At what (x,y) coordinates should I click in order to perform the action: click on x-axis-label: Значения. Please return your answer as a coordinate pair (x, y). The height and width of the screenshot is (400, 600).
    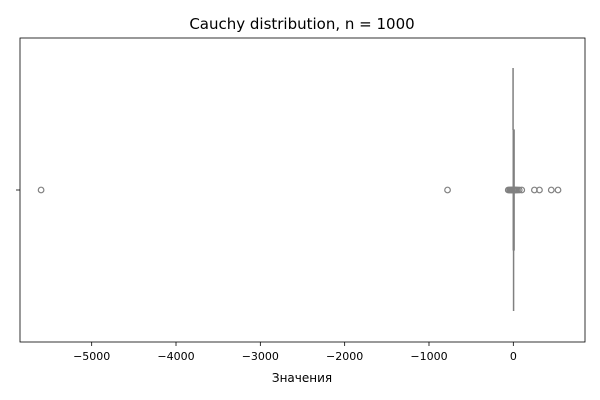
    Looking at the image, I should click on (302, 378).